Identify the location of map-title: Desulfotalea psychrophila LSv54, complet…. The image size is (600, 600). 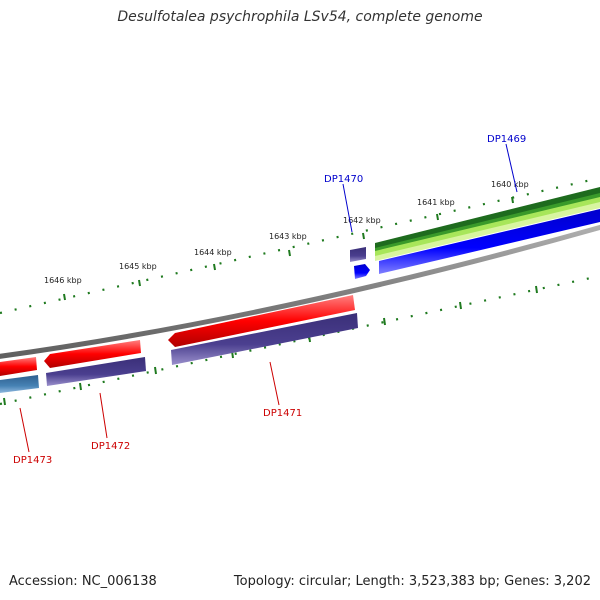
(300, 17).